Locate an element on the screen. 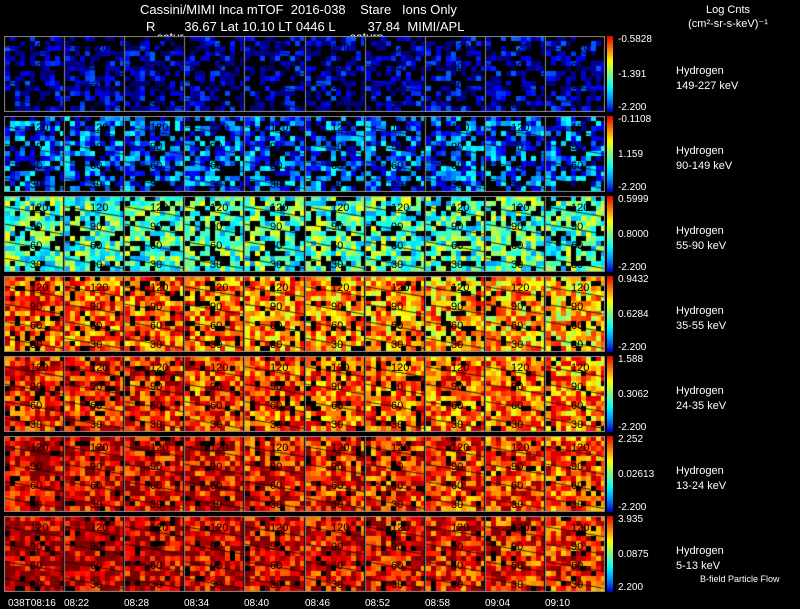  spectrogram-image is located at coordinates (304, 314).